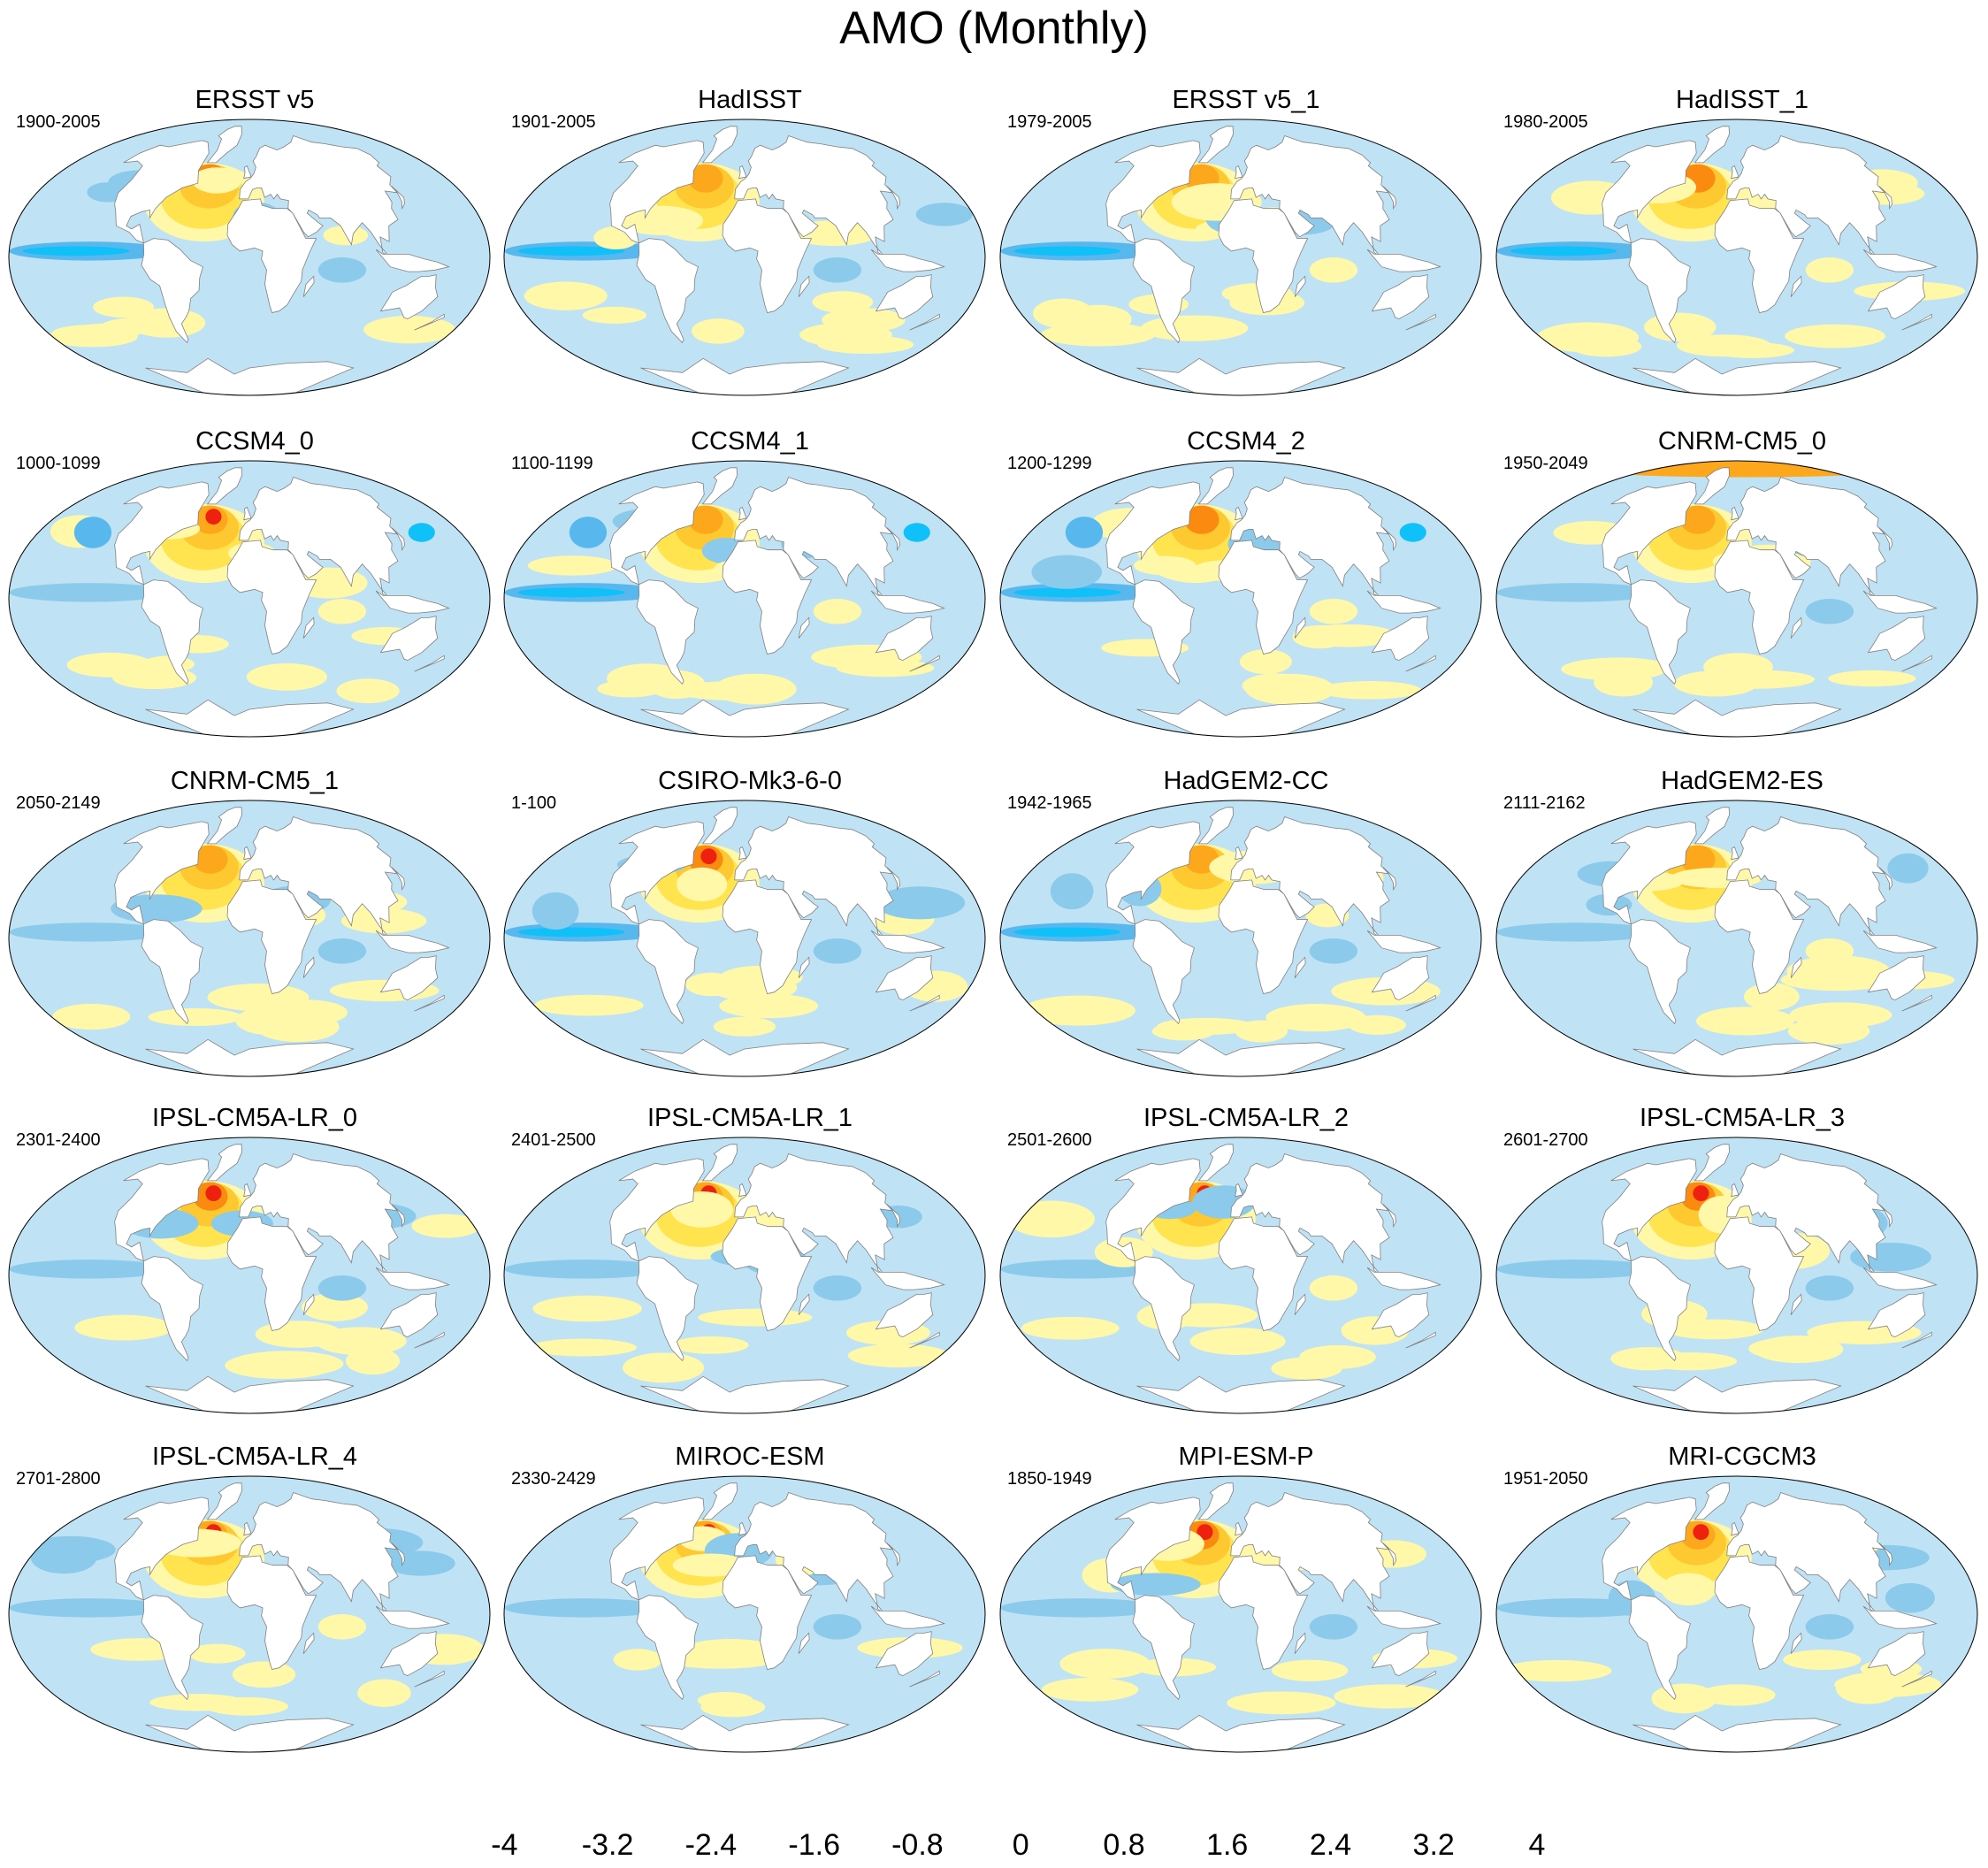  I want to click on figure-title: AMO (Monthly), so click(994, 29).